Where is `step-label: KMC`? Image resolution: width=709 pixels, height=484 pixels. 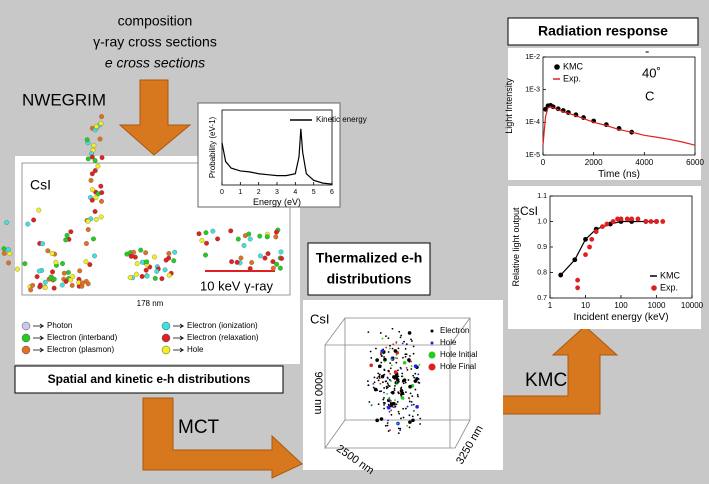
step-label: KMC is located at coordinates (546, 380).